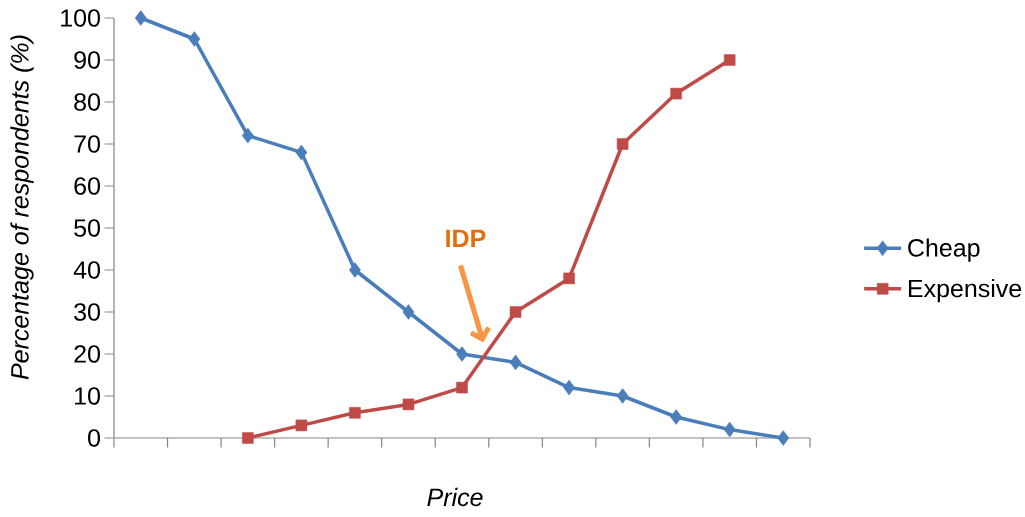  Describe the element at coordinates (87, 228) in the screenshot. I see `y-tick-label: 50` at that location.